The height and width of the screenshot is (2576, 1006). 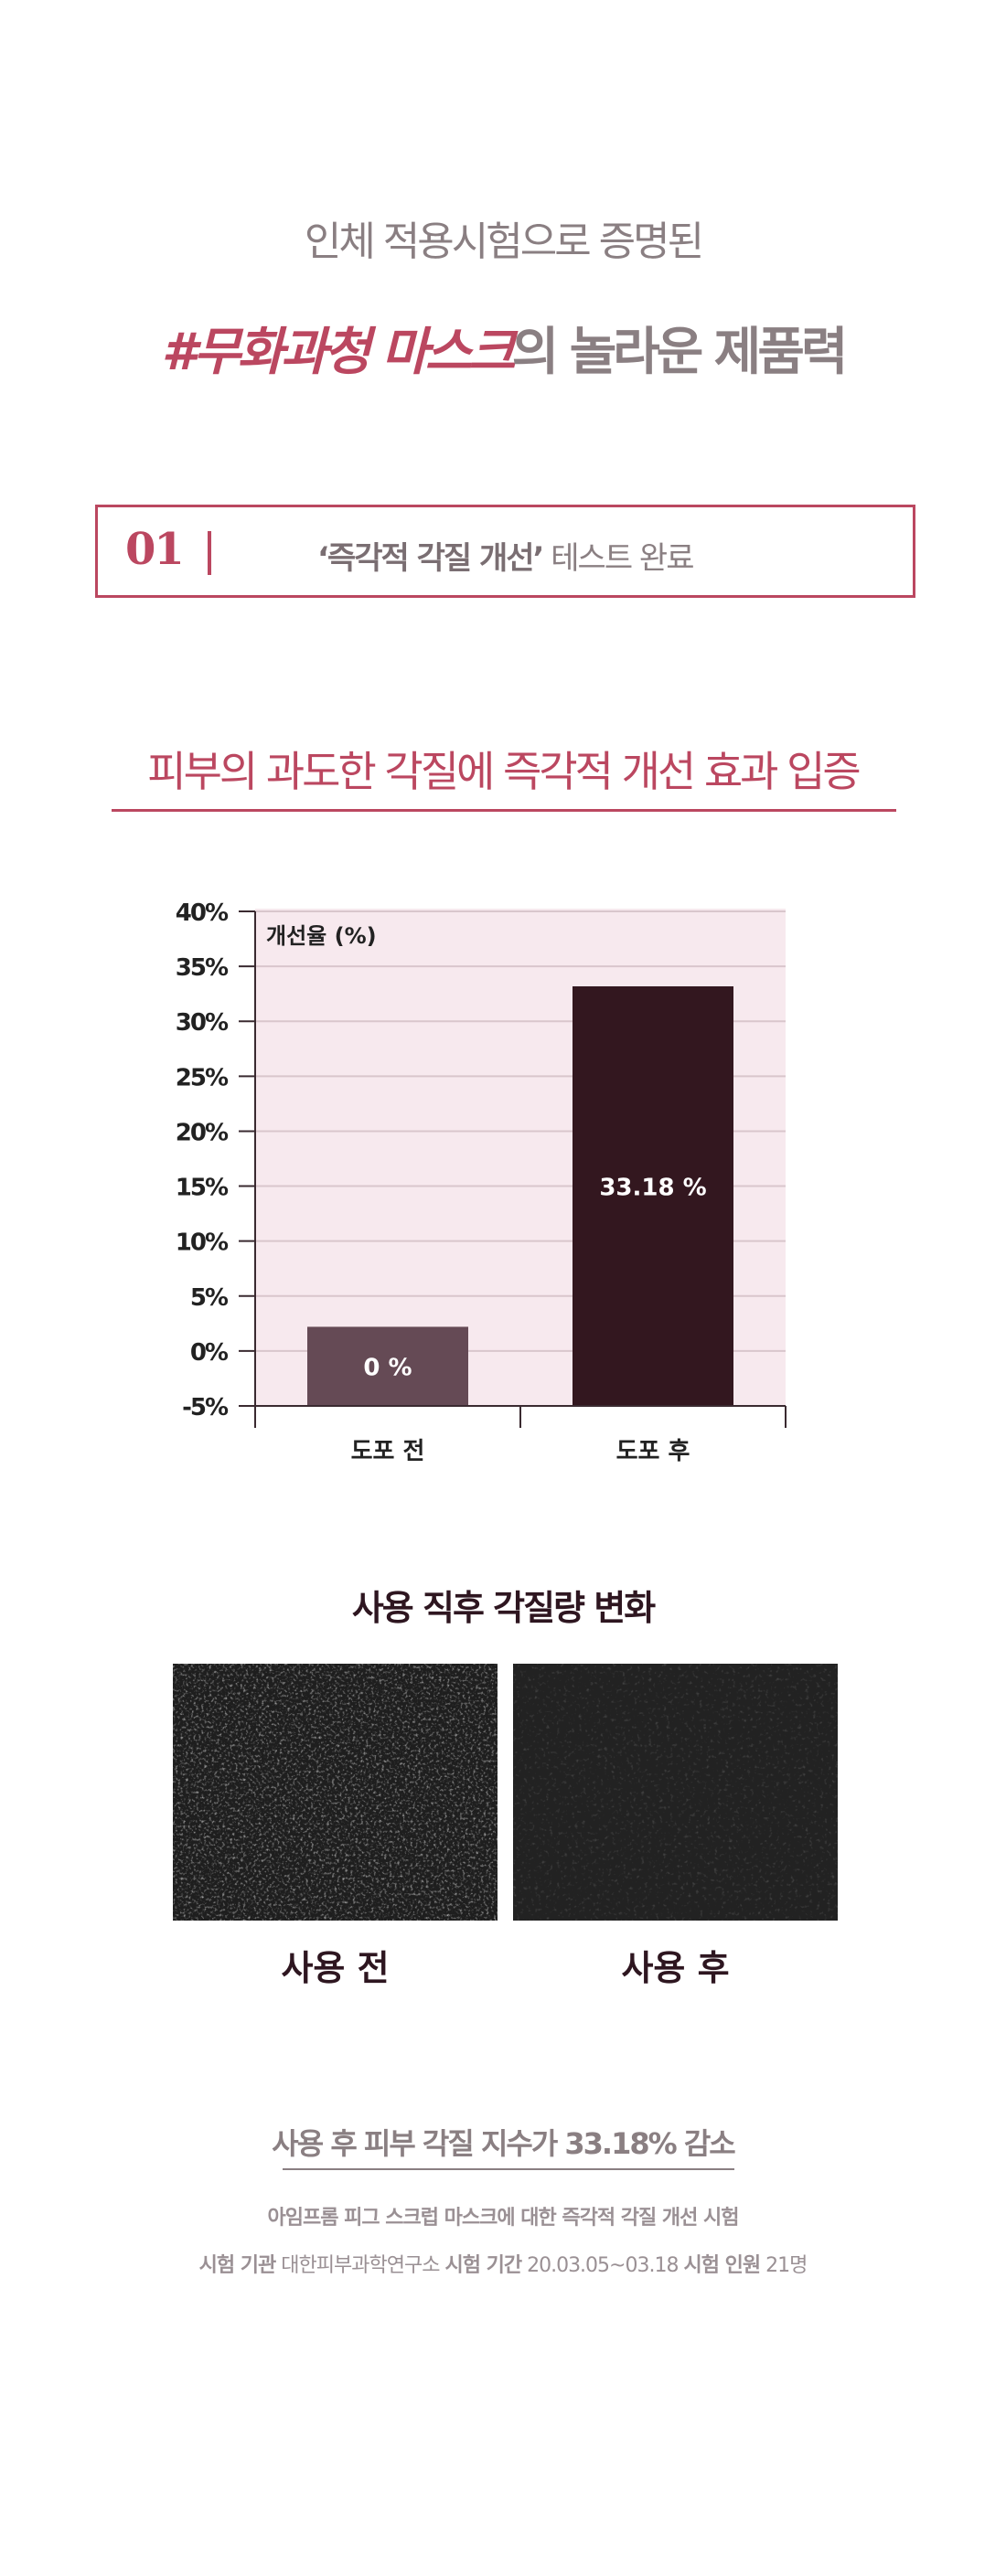 I want to click on page-title: #무화과청 마스크의 놀라운 제품력, so click(x=503, y=348).